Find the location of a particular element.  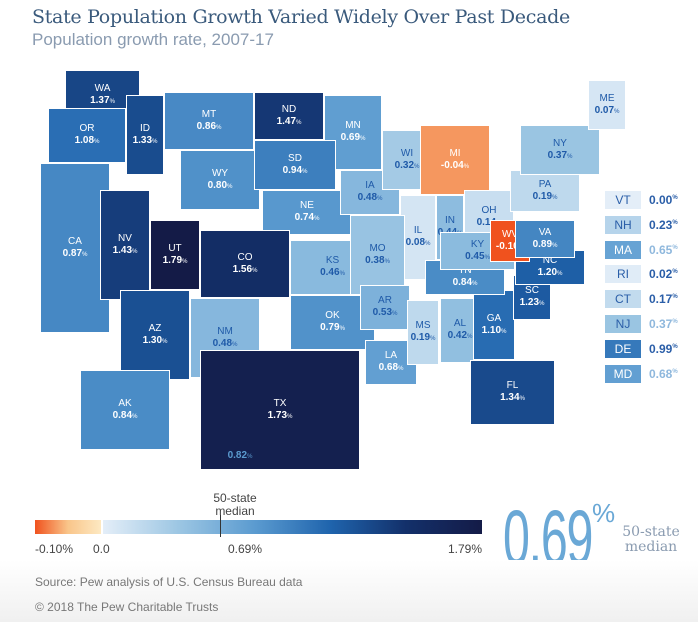

legend-row-ma: MA 0.65% is located at coordinates (645, 249).